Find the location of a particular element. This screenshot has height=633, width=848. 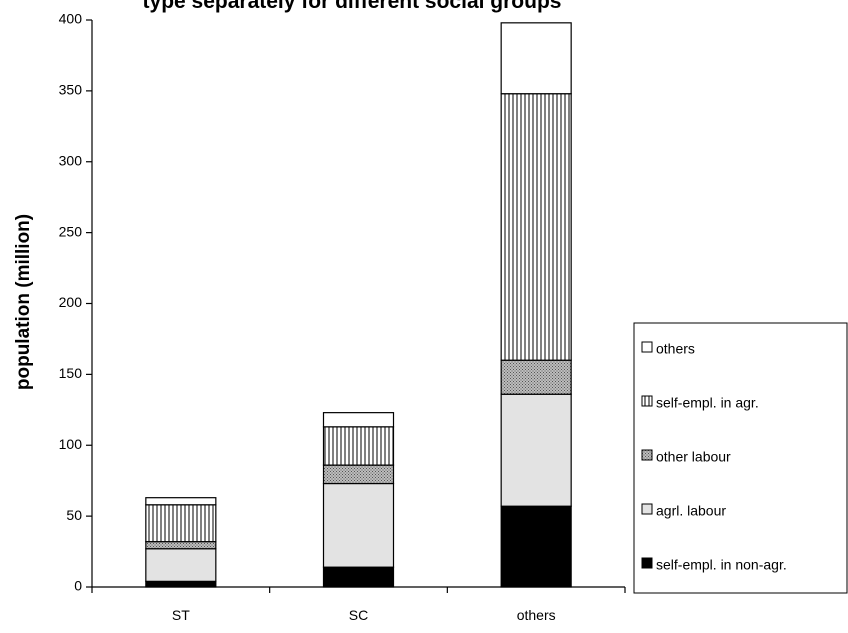

legend-label: self-empl. in non-agr. is located at coordinates (721, 565).